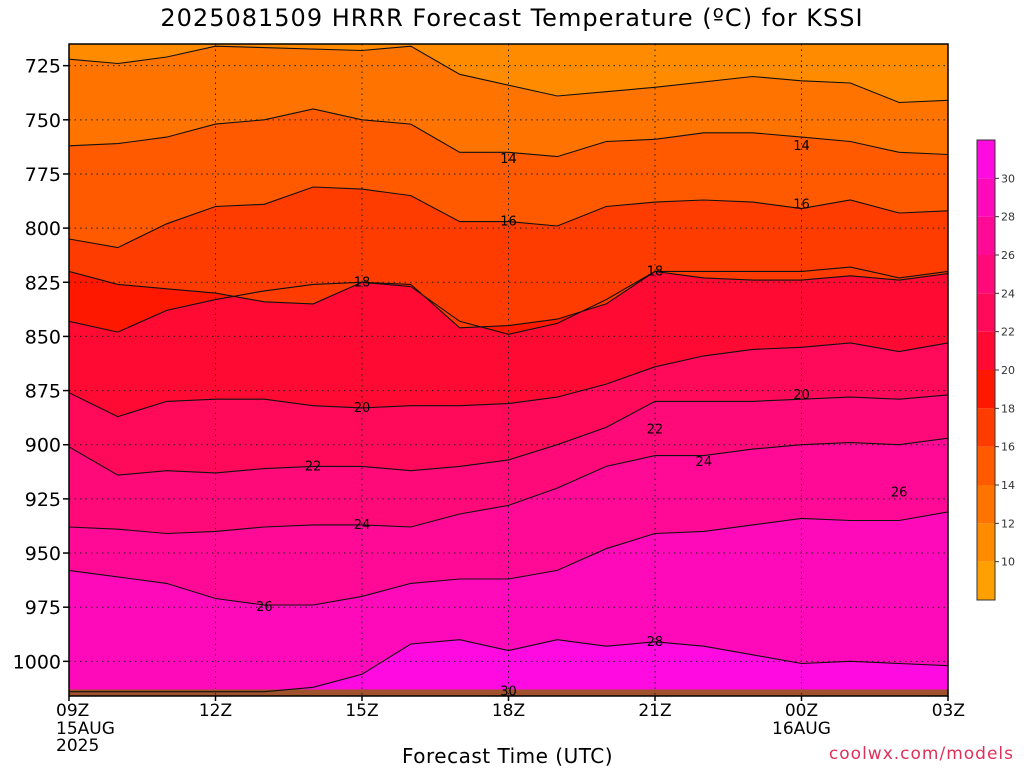 The width and height of the screenshot is (1024, 768). I want to click on y-tick-label-900: 900, so click(43, 446).